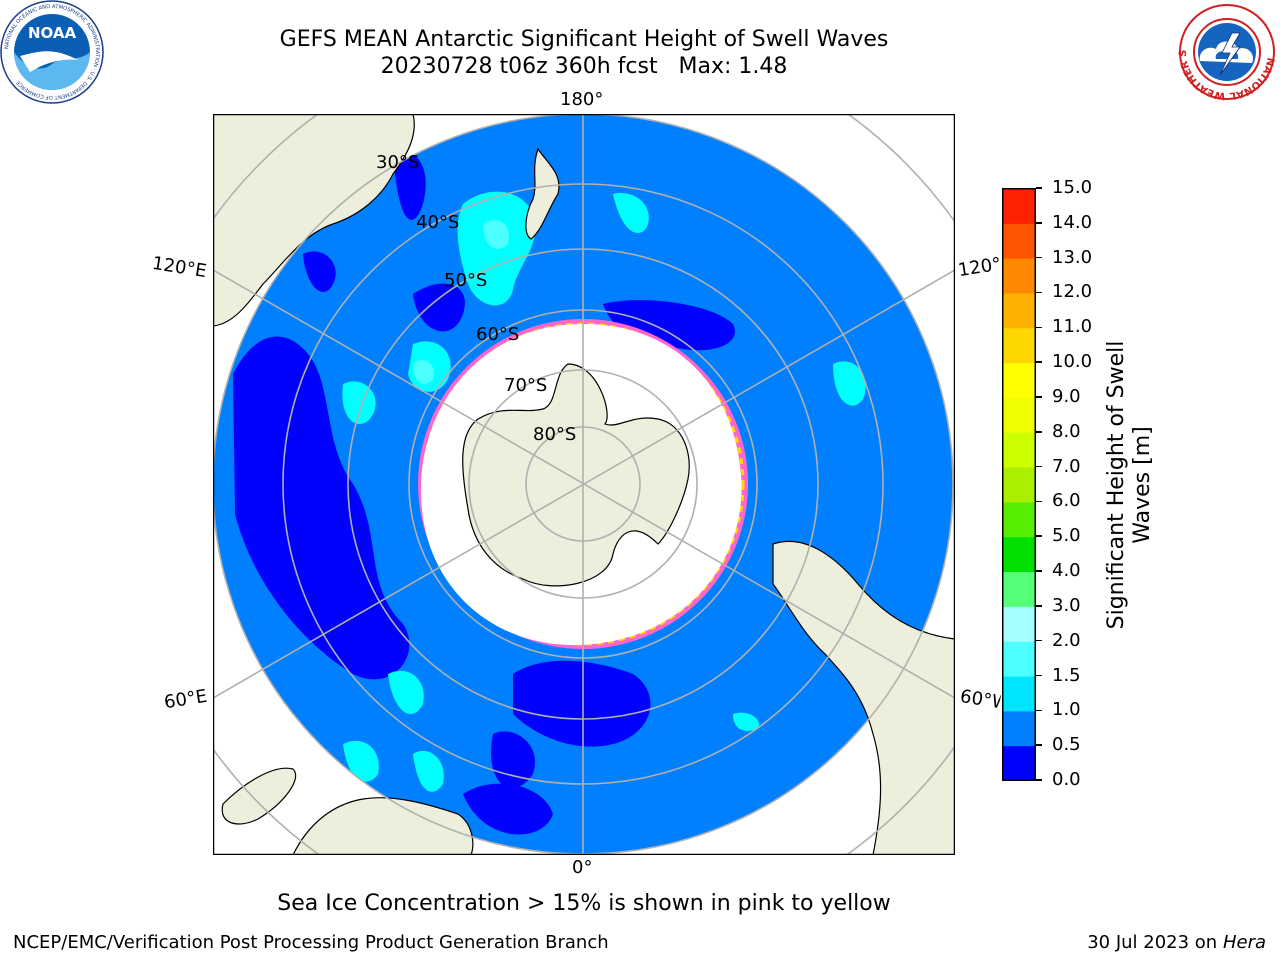  I want to click on colorbar-tick-label: 11.0, so click(1072, 327).